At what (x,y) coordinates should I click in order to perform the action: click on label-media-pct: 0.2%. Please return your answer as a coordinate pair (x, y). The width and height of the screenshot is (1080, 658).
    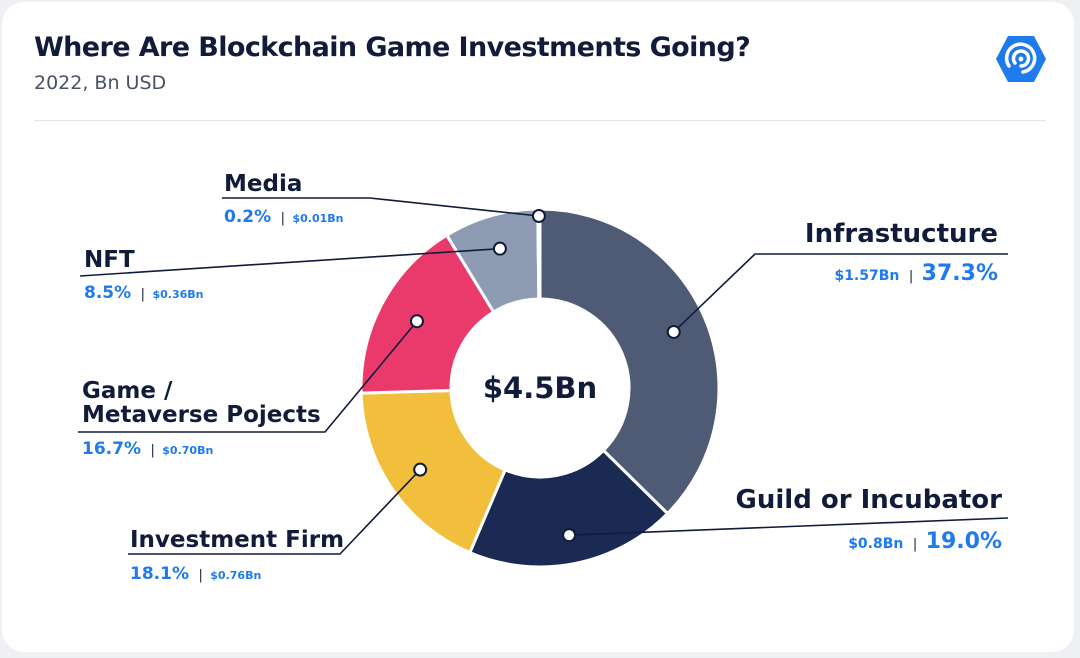
    Looking at the image, I should click on (247, 217).